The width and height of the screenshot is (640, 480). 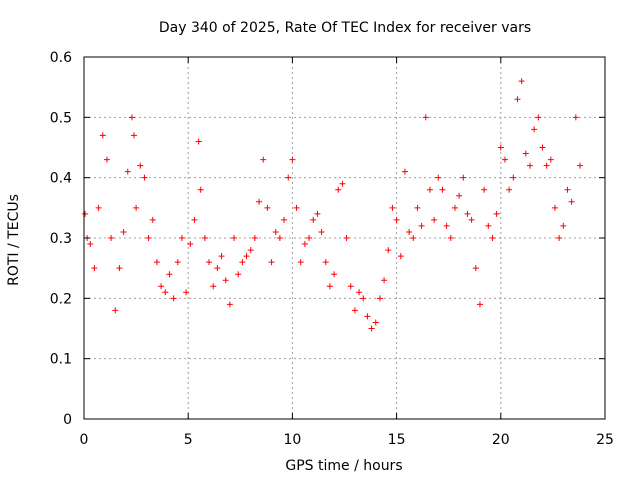 I want to click on x-tick-label: 25, so click(x=605, y=440).